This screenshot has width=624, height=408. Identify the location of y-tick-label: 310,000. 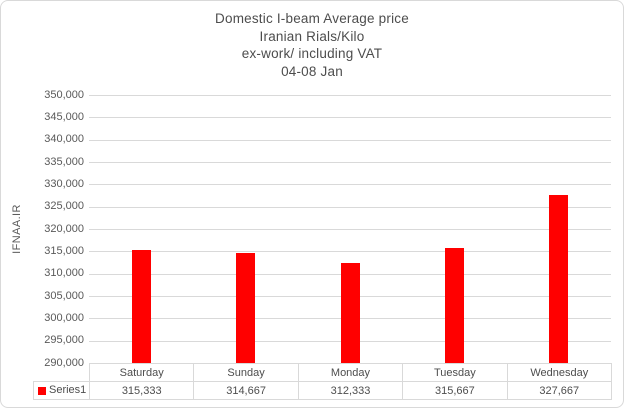
(64, 273).